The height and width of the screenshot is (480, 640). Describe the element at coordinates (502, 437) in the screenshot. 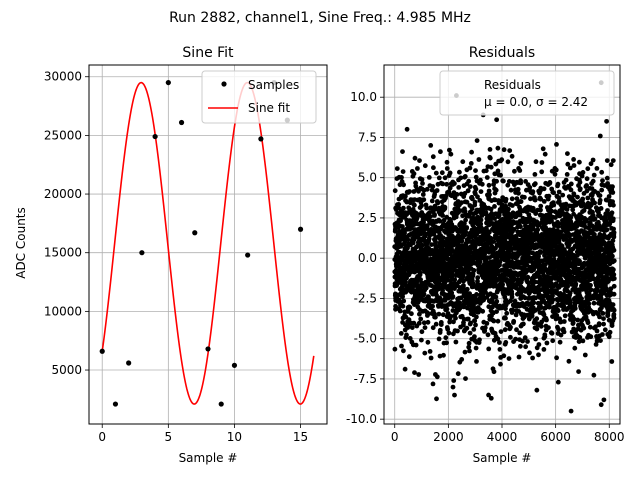

I see `x-tick-label: 4000` at that location.